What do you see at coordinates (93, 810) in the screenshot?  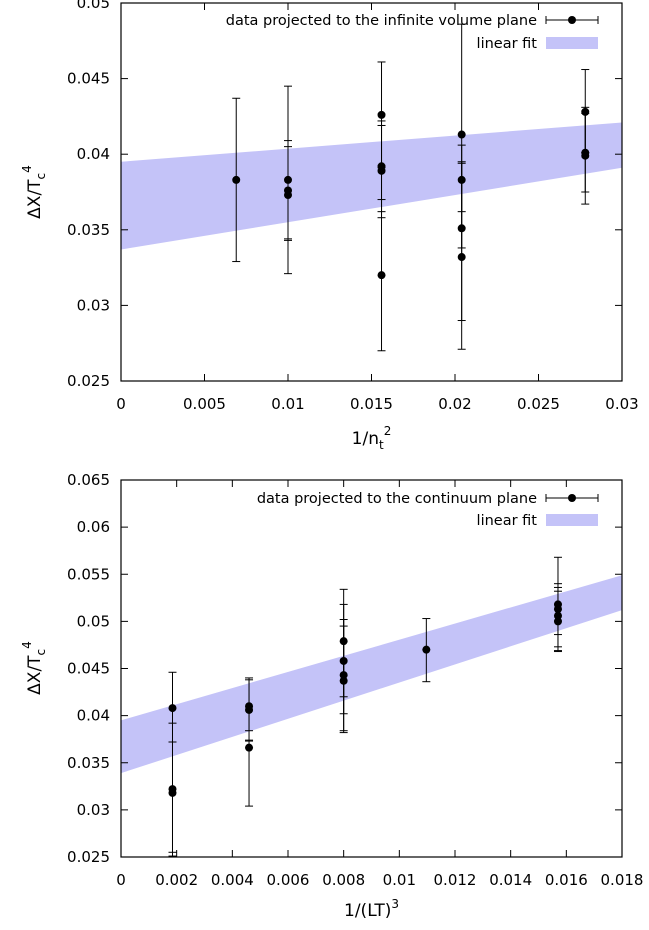 I see `bottom-y-tick-label: 0.03` at bounding box center [93, 810].